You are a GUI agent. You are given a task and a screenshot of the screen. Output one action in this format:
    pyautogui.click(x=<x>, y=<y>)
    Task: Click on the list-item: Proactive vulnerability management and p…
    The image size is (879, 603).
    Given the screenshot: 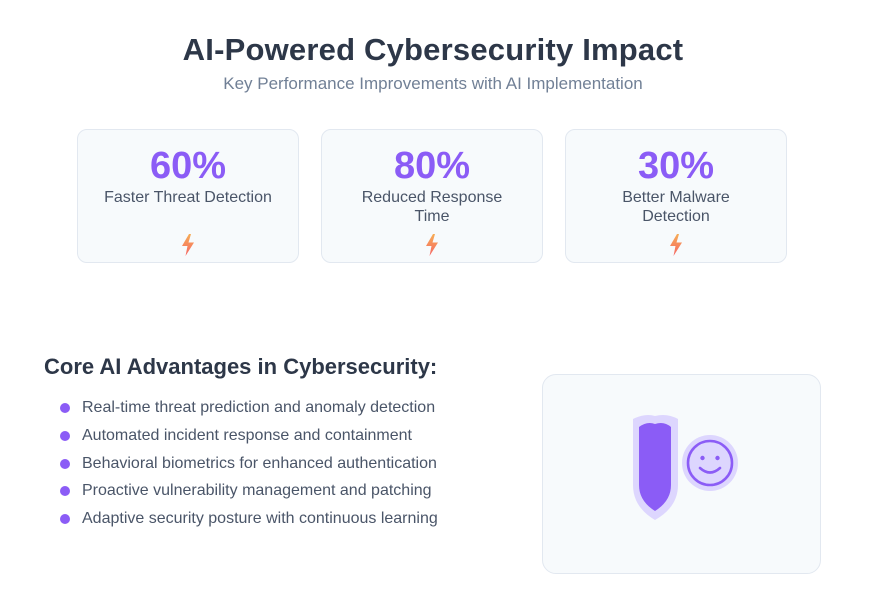 What is the action you would take?
    pyautogui.click(x=249, y=493)
    